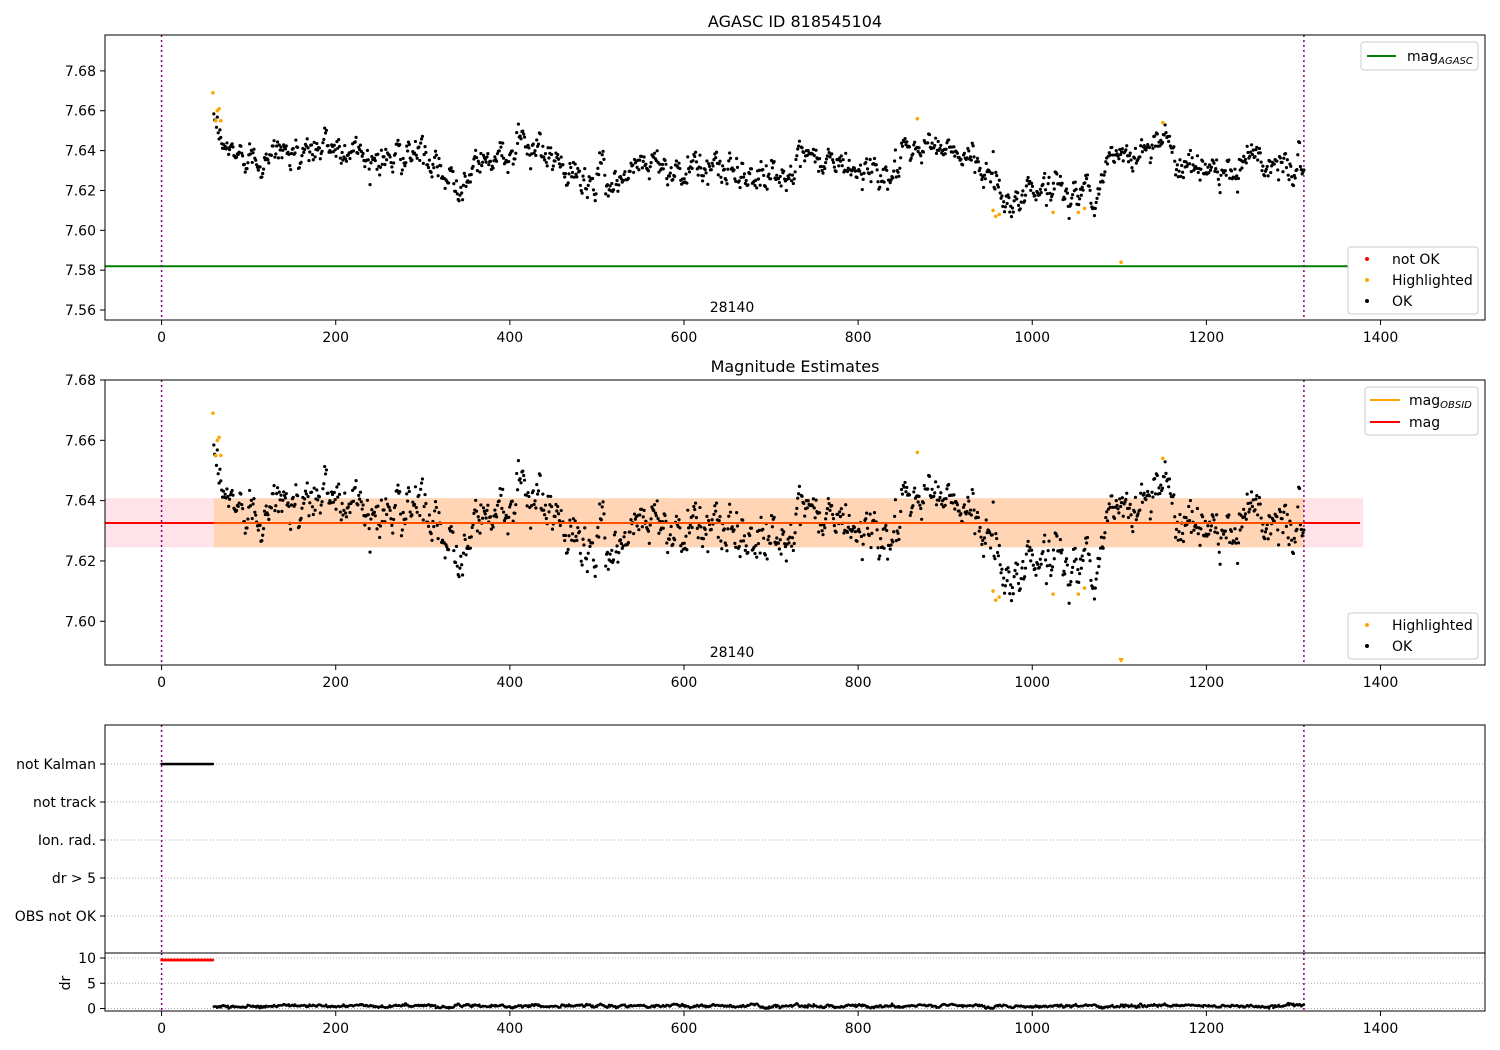 The width and height of the screenshot is (1500, 1050). What do you see at coordinates (1032, 1029) in the screenshot?
I see `x-tick-label: 1000` at bounding box center [1032, 1029].